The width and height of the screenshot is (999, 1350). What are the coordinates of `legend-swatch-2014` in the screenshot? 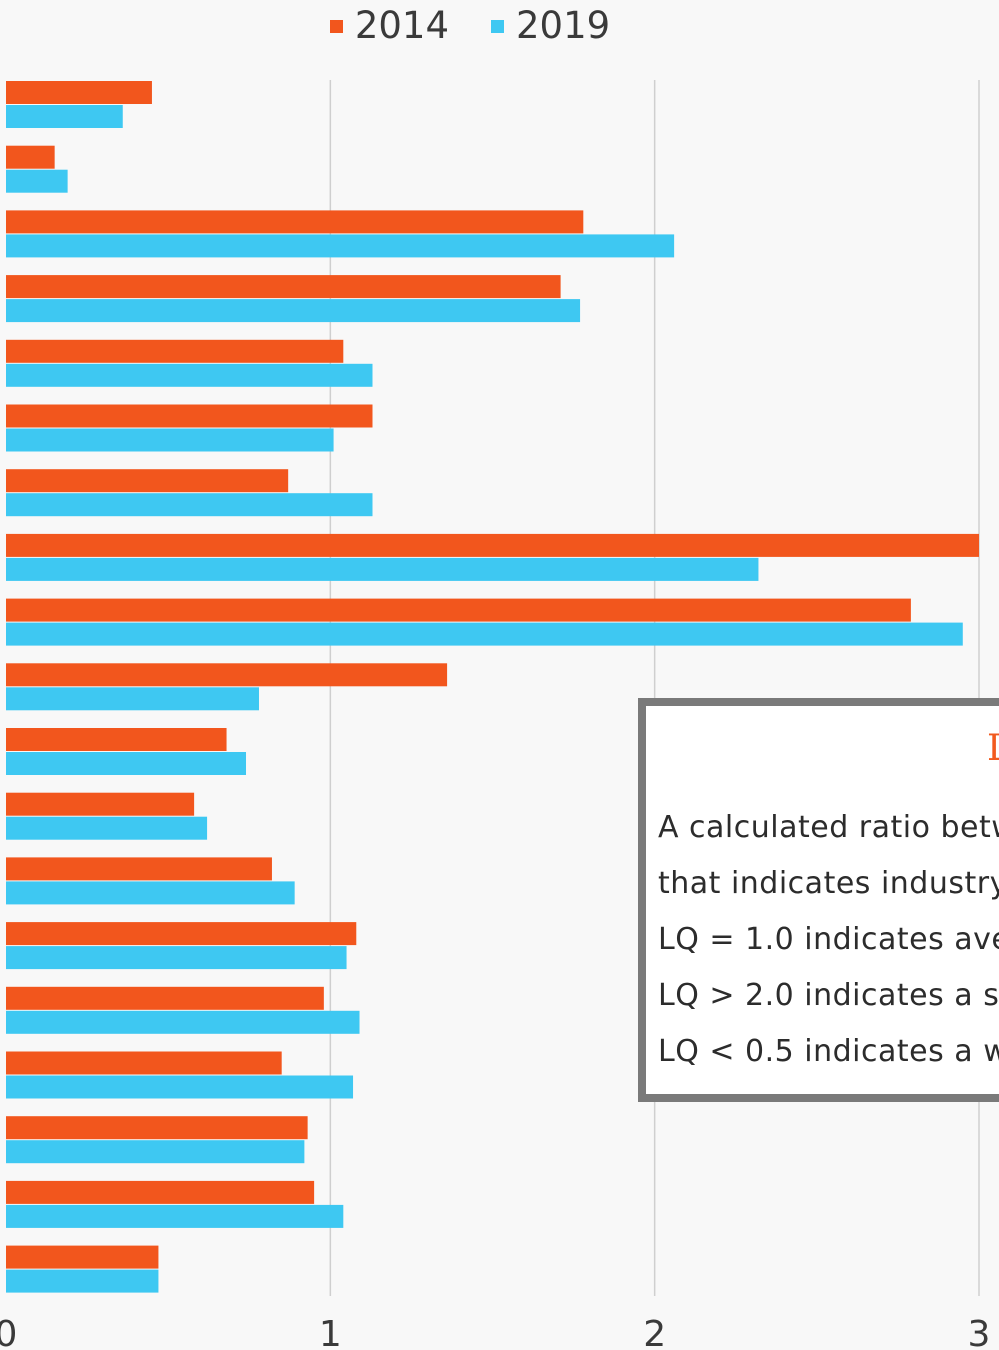 It's located at (336, 26).